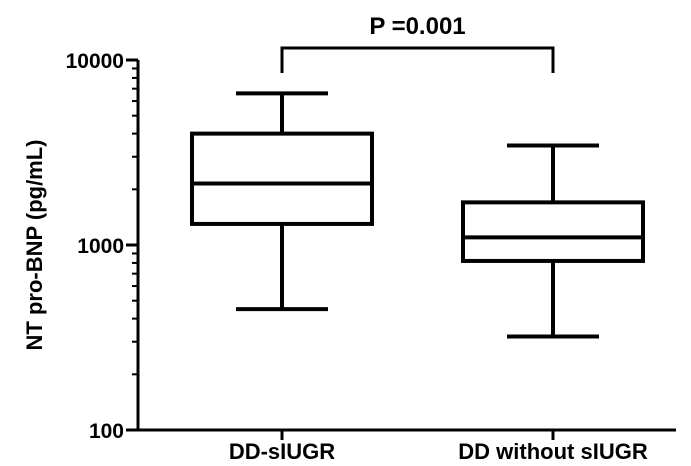 This screenshot has width=691, height=466. What do you see at coordinates (106, 431) in the screenshot?
I see `y-tick-label: 100` at bounding box center [106, 431].